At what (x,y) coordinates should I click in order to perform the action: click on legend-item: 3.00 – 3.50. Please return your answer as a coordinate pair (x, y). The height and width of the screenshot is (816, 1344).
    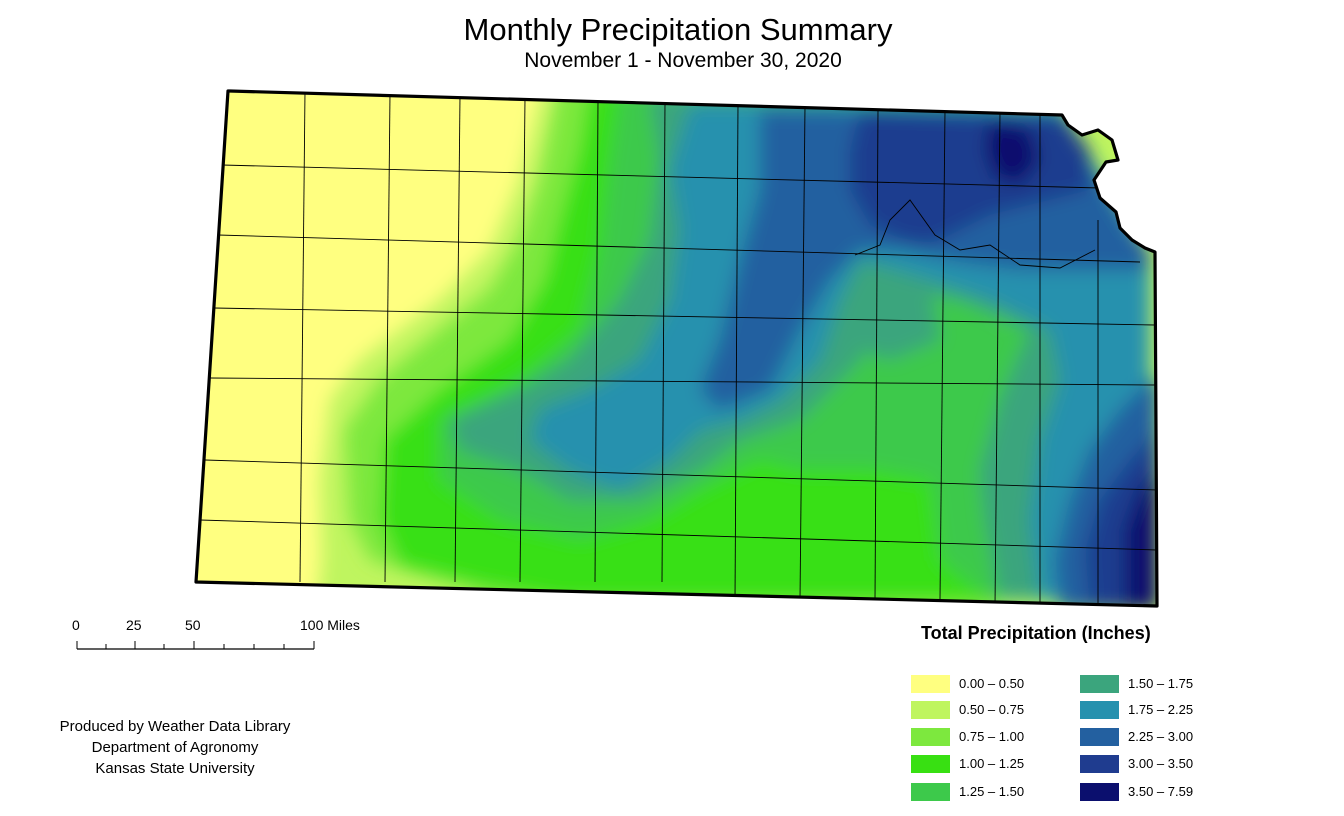
    Looking at the image, I should click on (1136, 764).